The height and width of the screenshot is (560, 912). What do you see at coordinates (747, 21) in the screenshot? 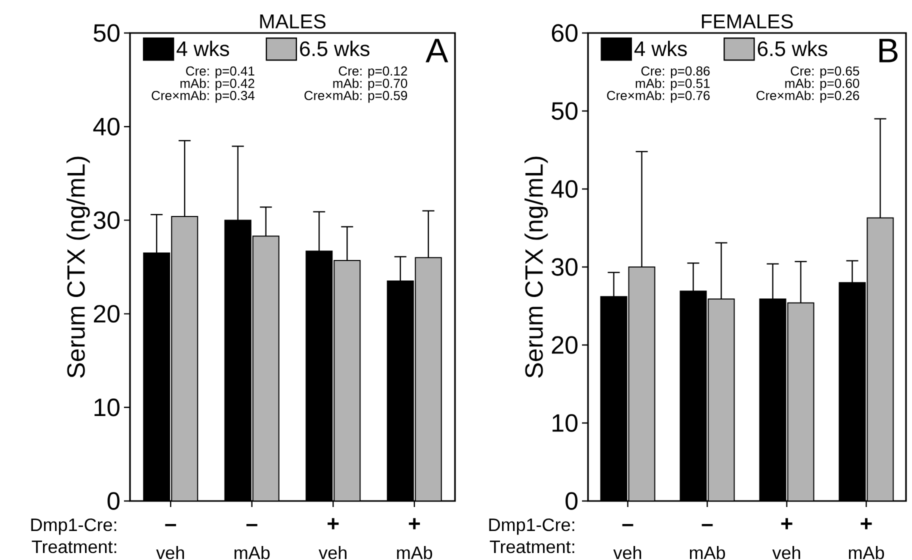
I see `chart-title: FEMALES` at bounding box center [747, 21].